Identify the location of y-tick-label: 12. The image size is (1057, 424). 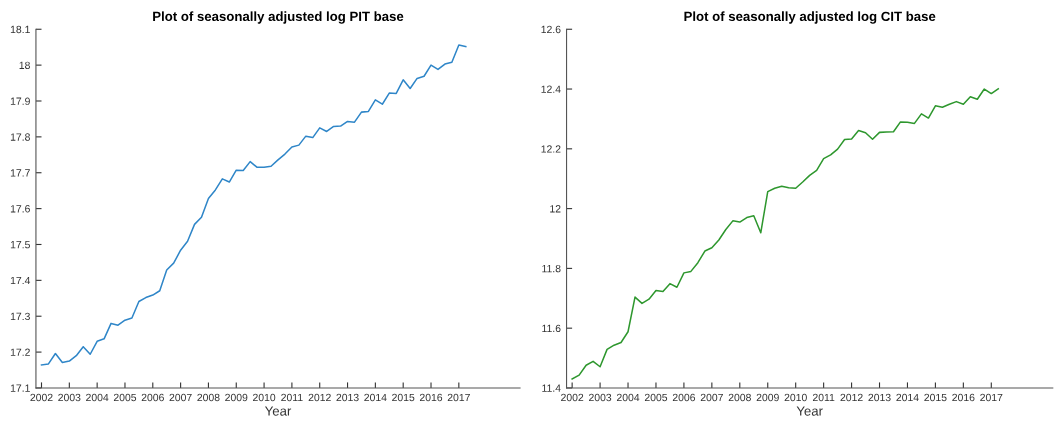
(555, 209).